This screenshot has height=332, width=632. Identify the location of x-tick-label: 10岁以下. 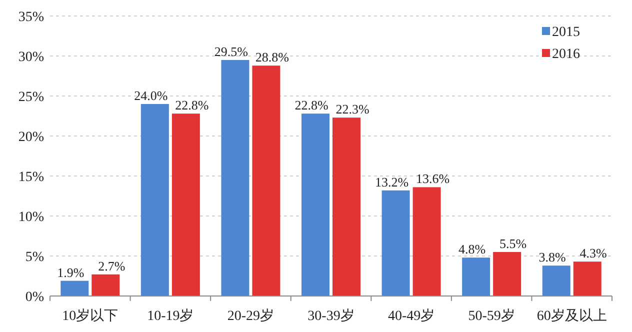
(90, 316).